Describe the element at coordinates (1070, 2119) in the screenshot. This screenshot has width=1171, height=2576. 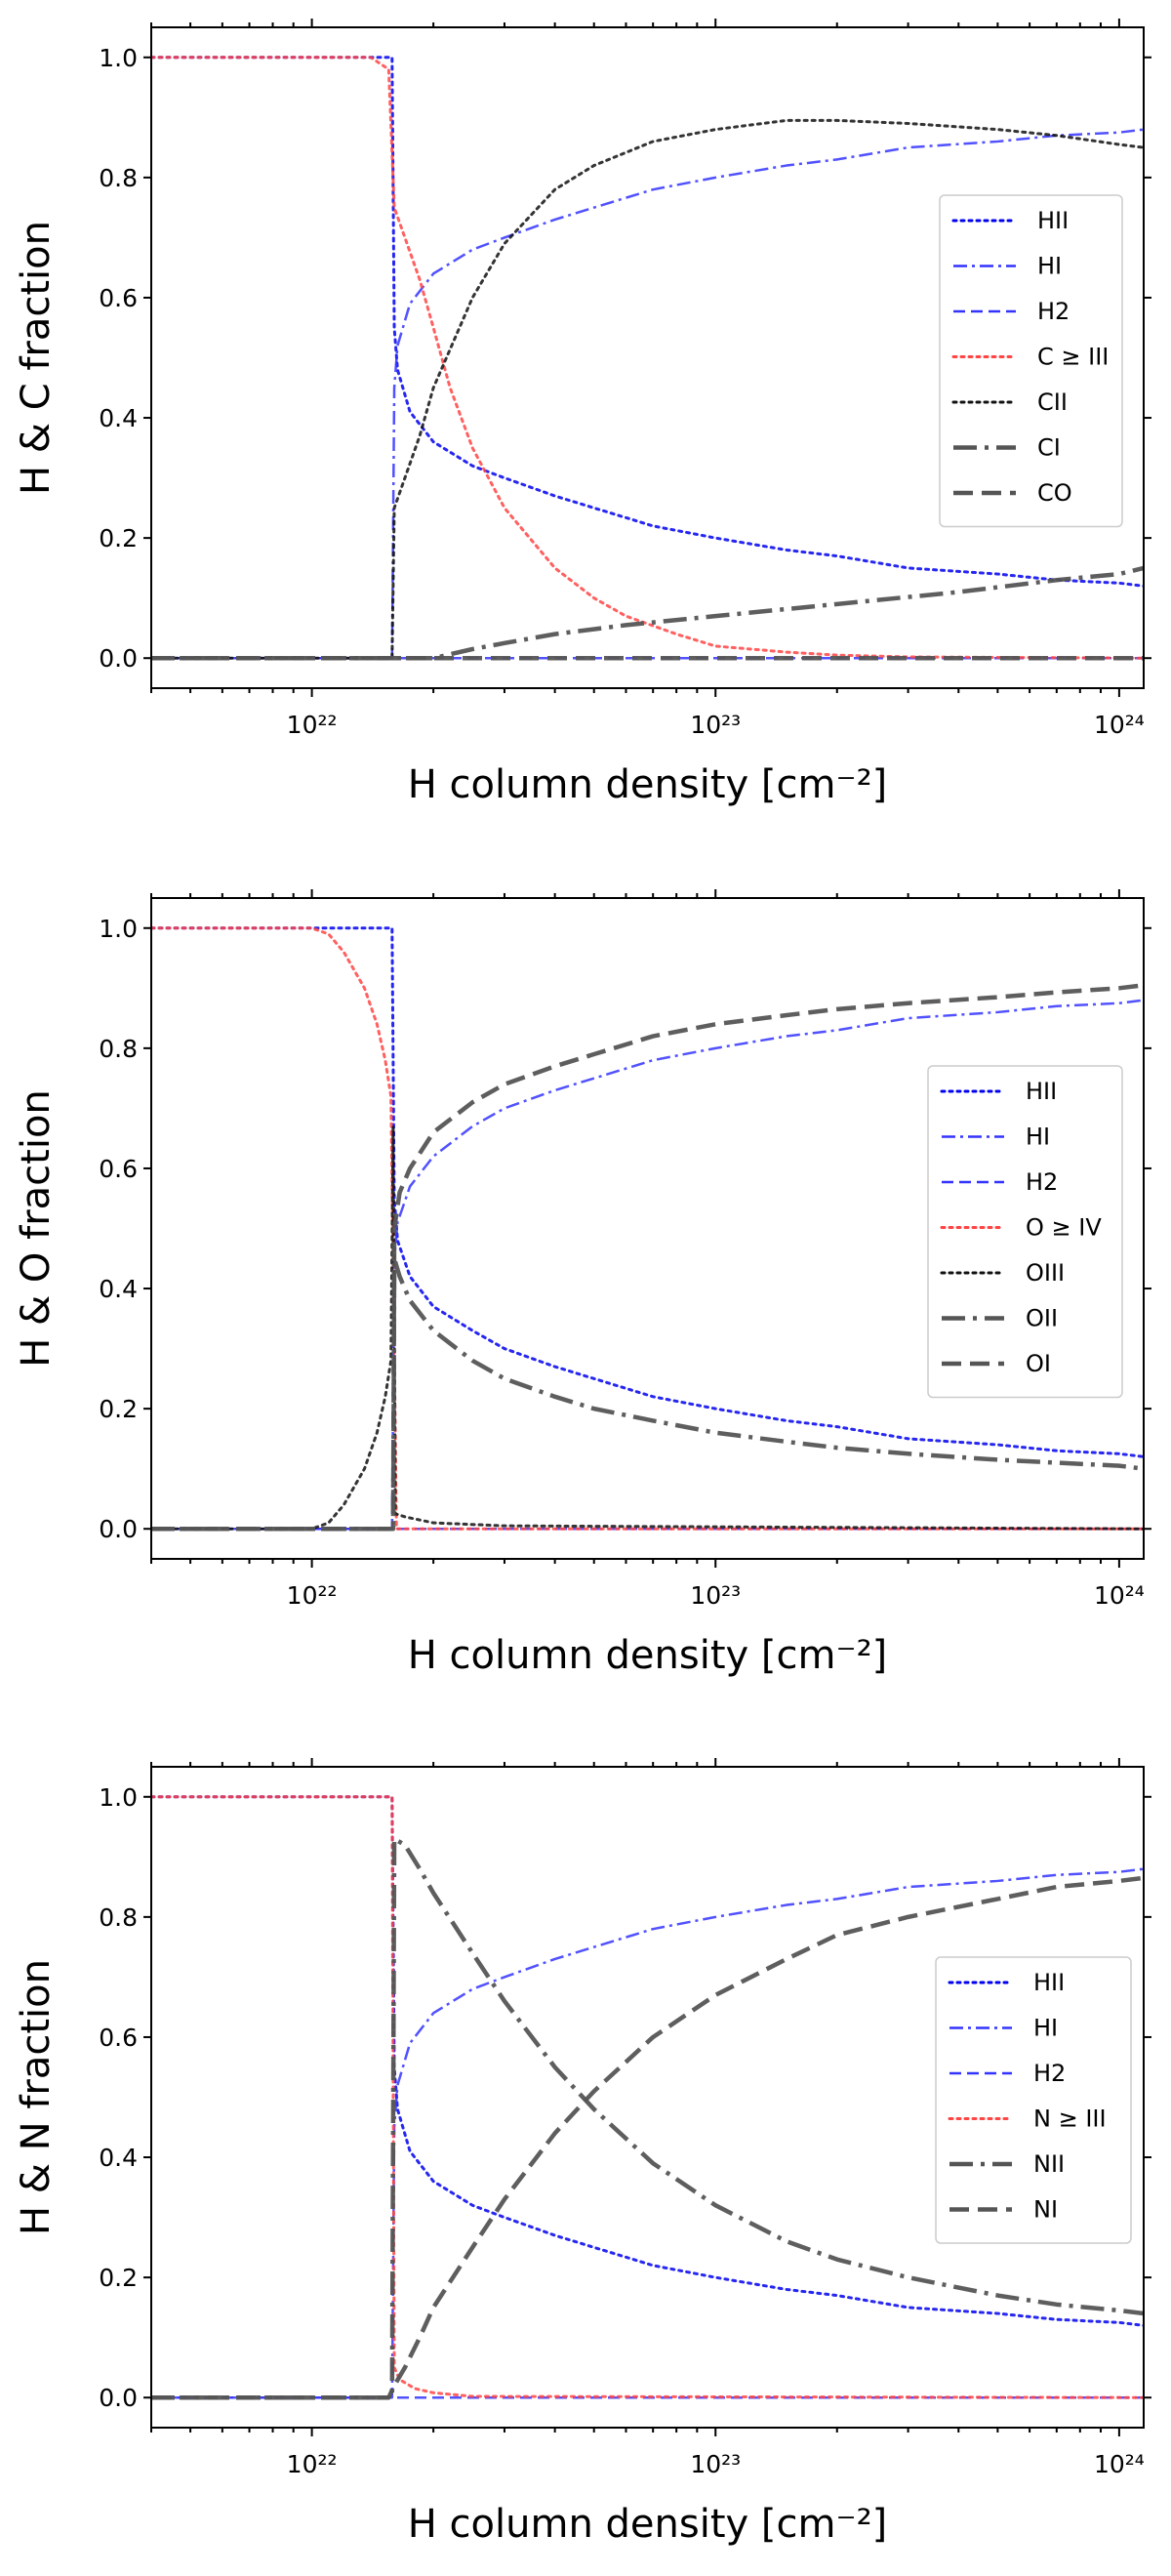
I see `legend-entry-label: N ≥ III` at that location.